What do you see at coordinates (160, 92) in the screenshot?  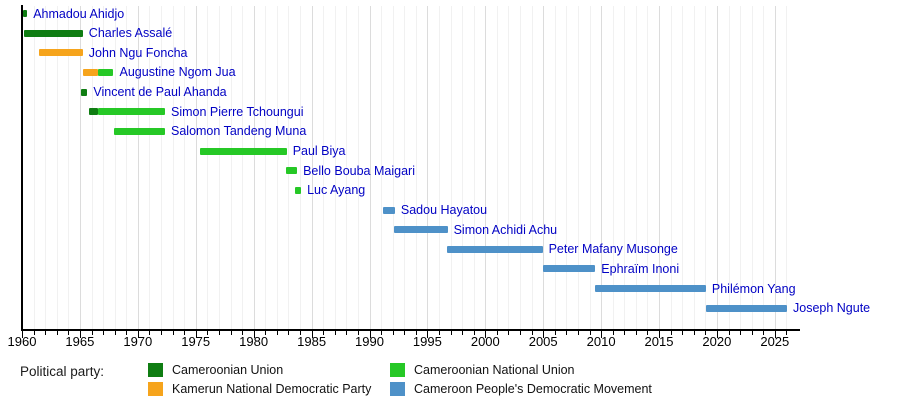 I see `person-label-5: Vincent de Paul Ahanda` at bounding box center [160, 92].